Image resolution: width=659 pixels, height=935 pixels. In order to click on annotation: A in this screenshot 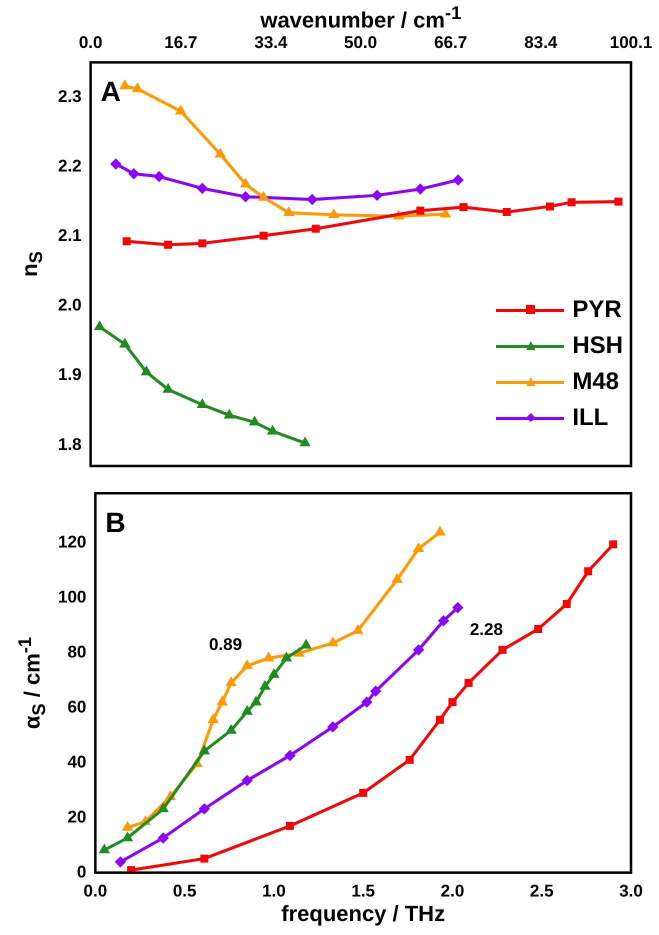, I will do `click(110, 92)`.